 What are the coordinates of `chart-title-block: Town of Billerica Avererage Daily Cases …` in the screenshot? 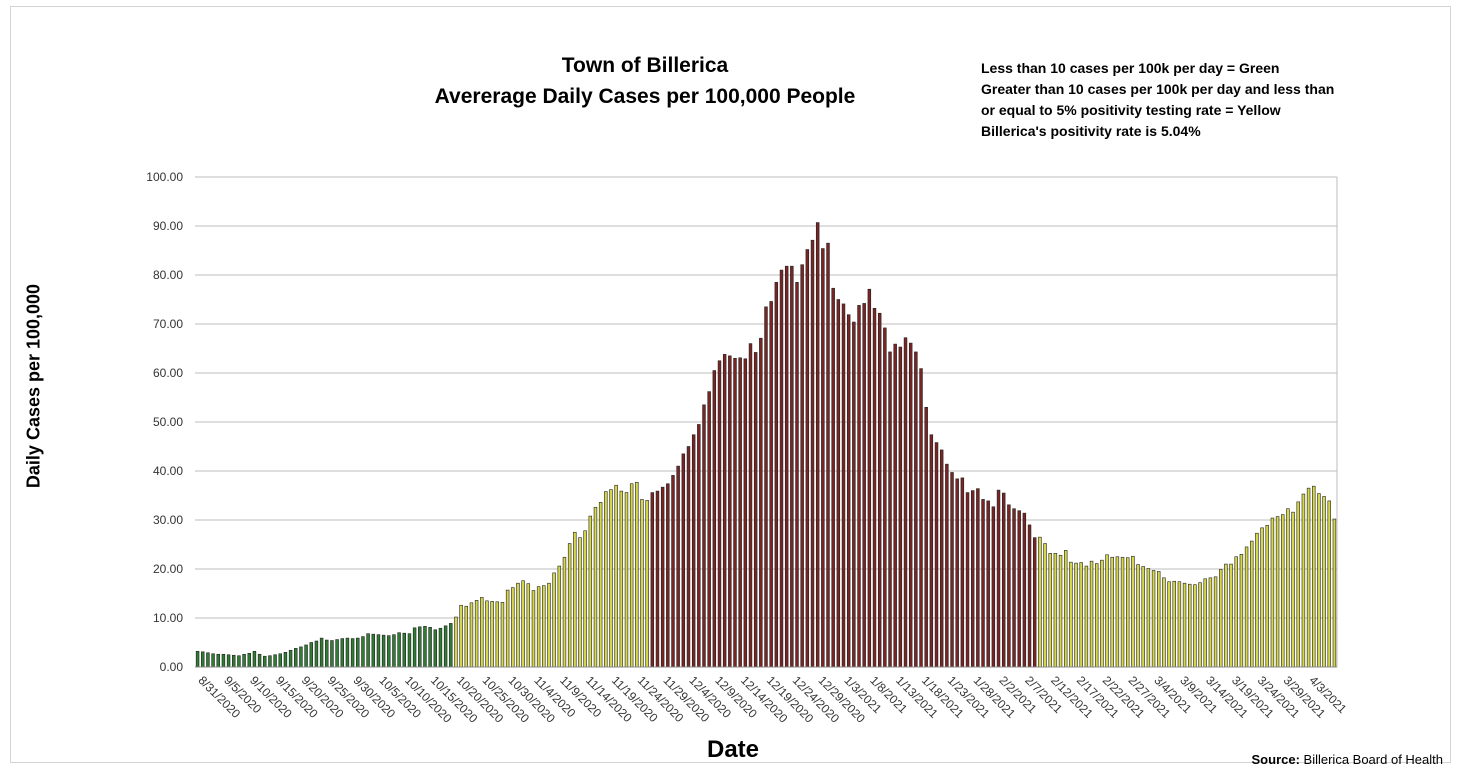 It's located at (645, 81).